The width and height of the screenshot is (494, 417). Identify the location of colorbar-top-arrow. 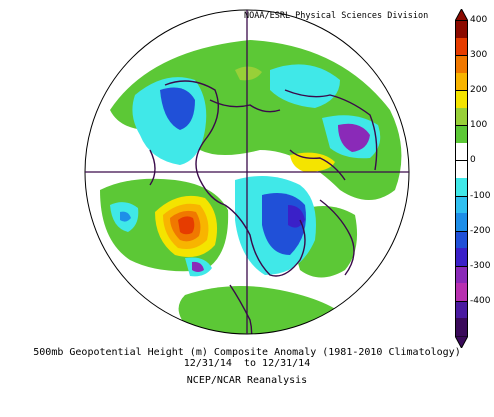
(461, 15).